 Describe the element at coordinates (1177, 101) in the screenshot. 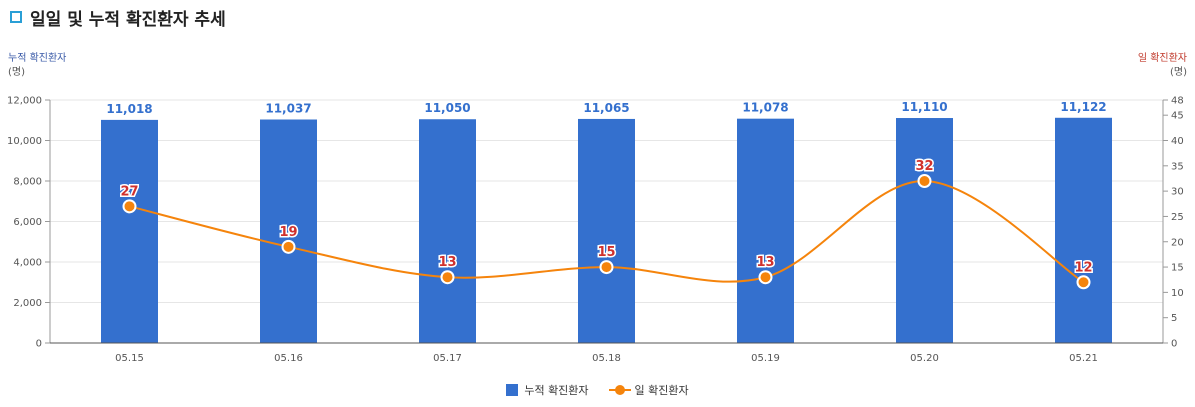

I see `right-tick-label: 48` at that location.